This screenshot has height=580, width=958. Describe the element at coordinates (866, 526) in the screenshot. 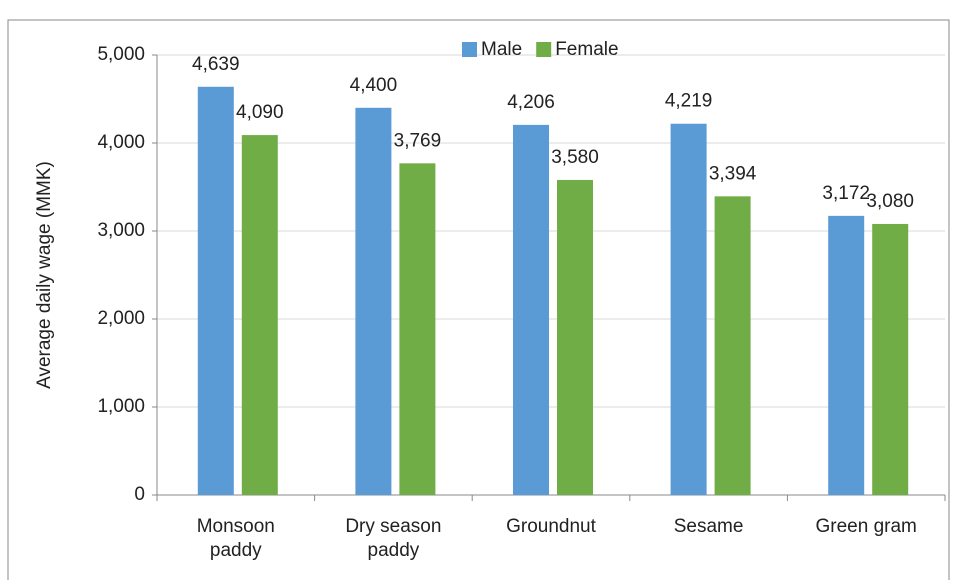

I see `x-tick-label: Green gram` at that location.